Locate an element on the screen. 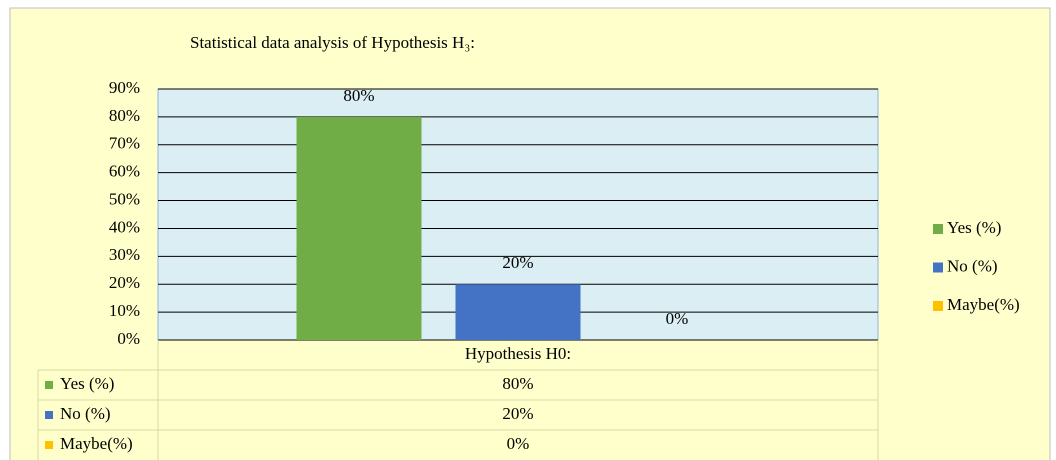 The width and height of the screenshot is (1056, 460). y-tick-label: 0% is located at coordinates (128, 338).